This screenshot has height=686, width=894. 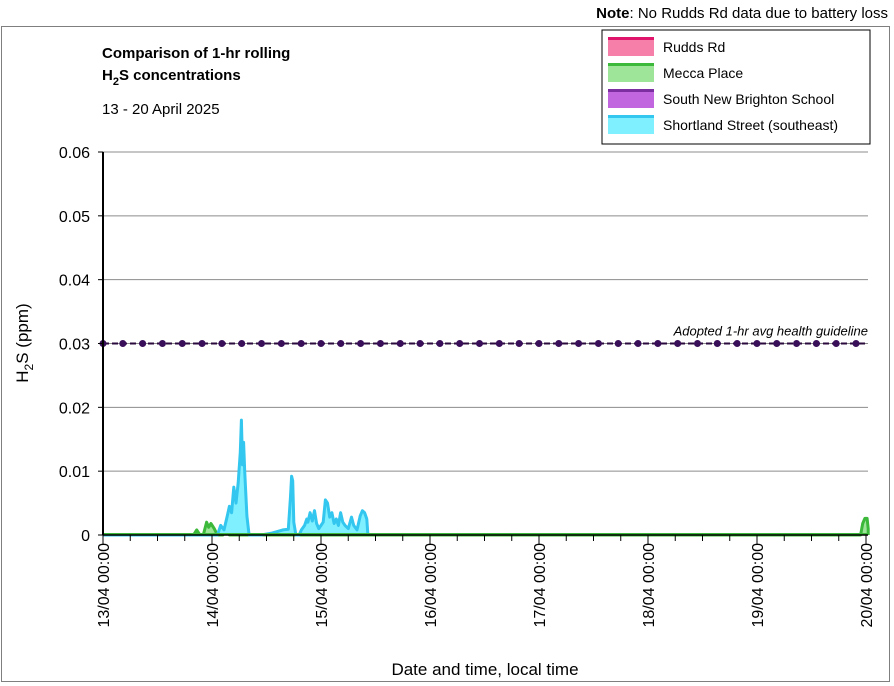 What do you see at coordinates (758, 585) in the screenshot?
I see `x-tick-label-6: 19/04 00:00` at bounding box center [758, 585].